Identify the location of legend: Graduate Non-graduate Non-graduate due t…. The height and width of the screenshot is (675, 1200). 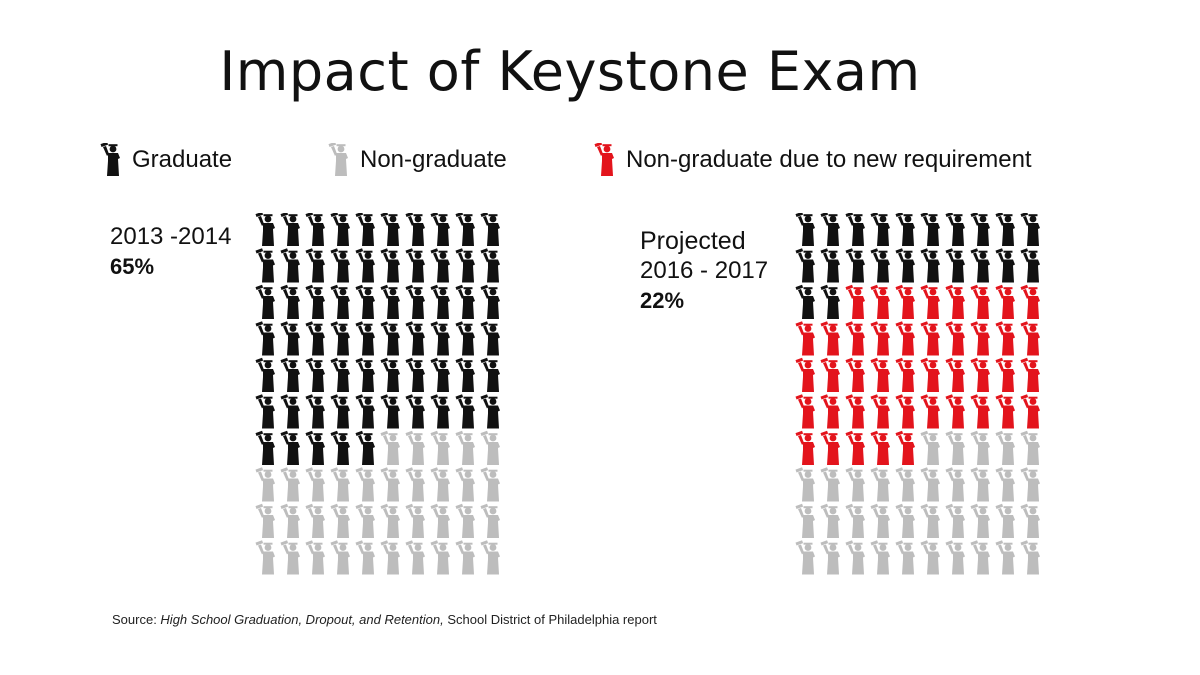
(630, 163).